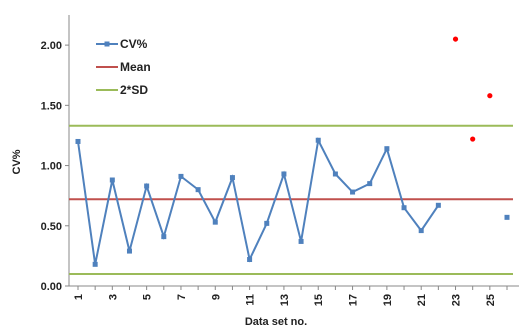  I want to click on x-tick-label: 23, so click(457, 300).